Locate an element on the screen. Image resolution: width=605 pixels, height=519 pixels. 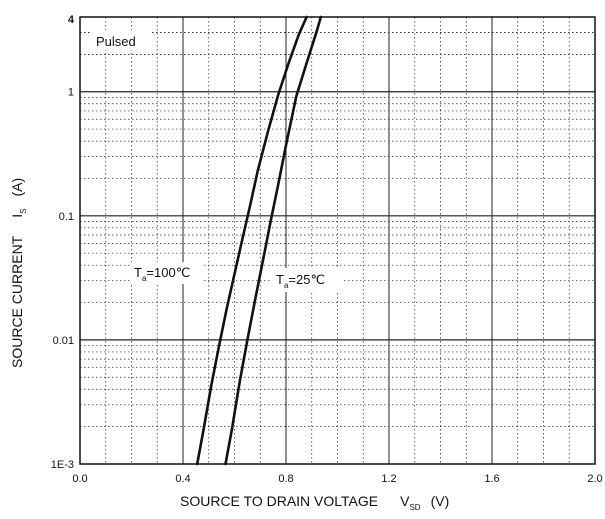
y-tick-labels: 1E-3 0.01 0.1 1 4 is located at coordinates (63, 242).